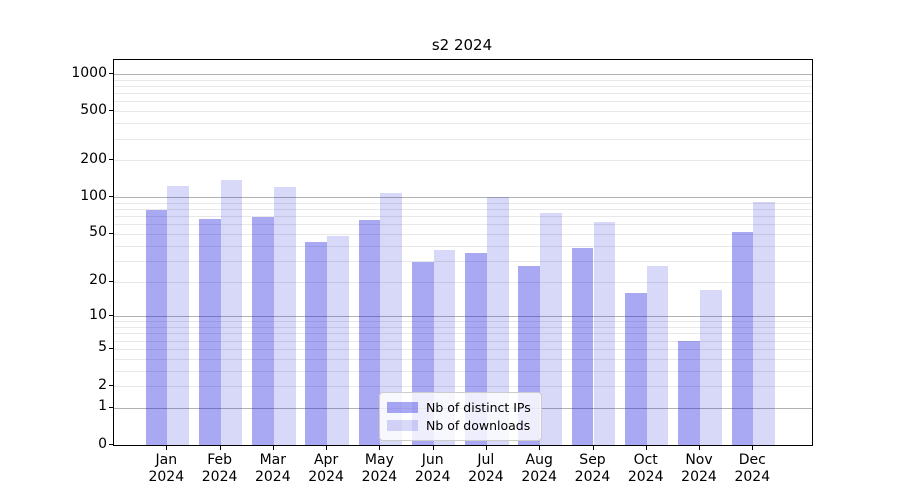 This screenshot has width=900, height=500. Describe the element at coordinates (93, 195) in the screenshot. I see `y-tick-label: 100` at that location.